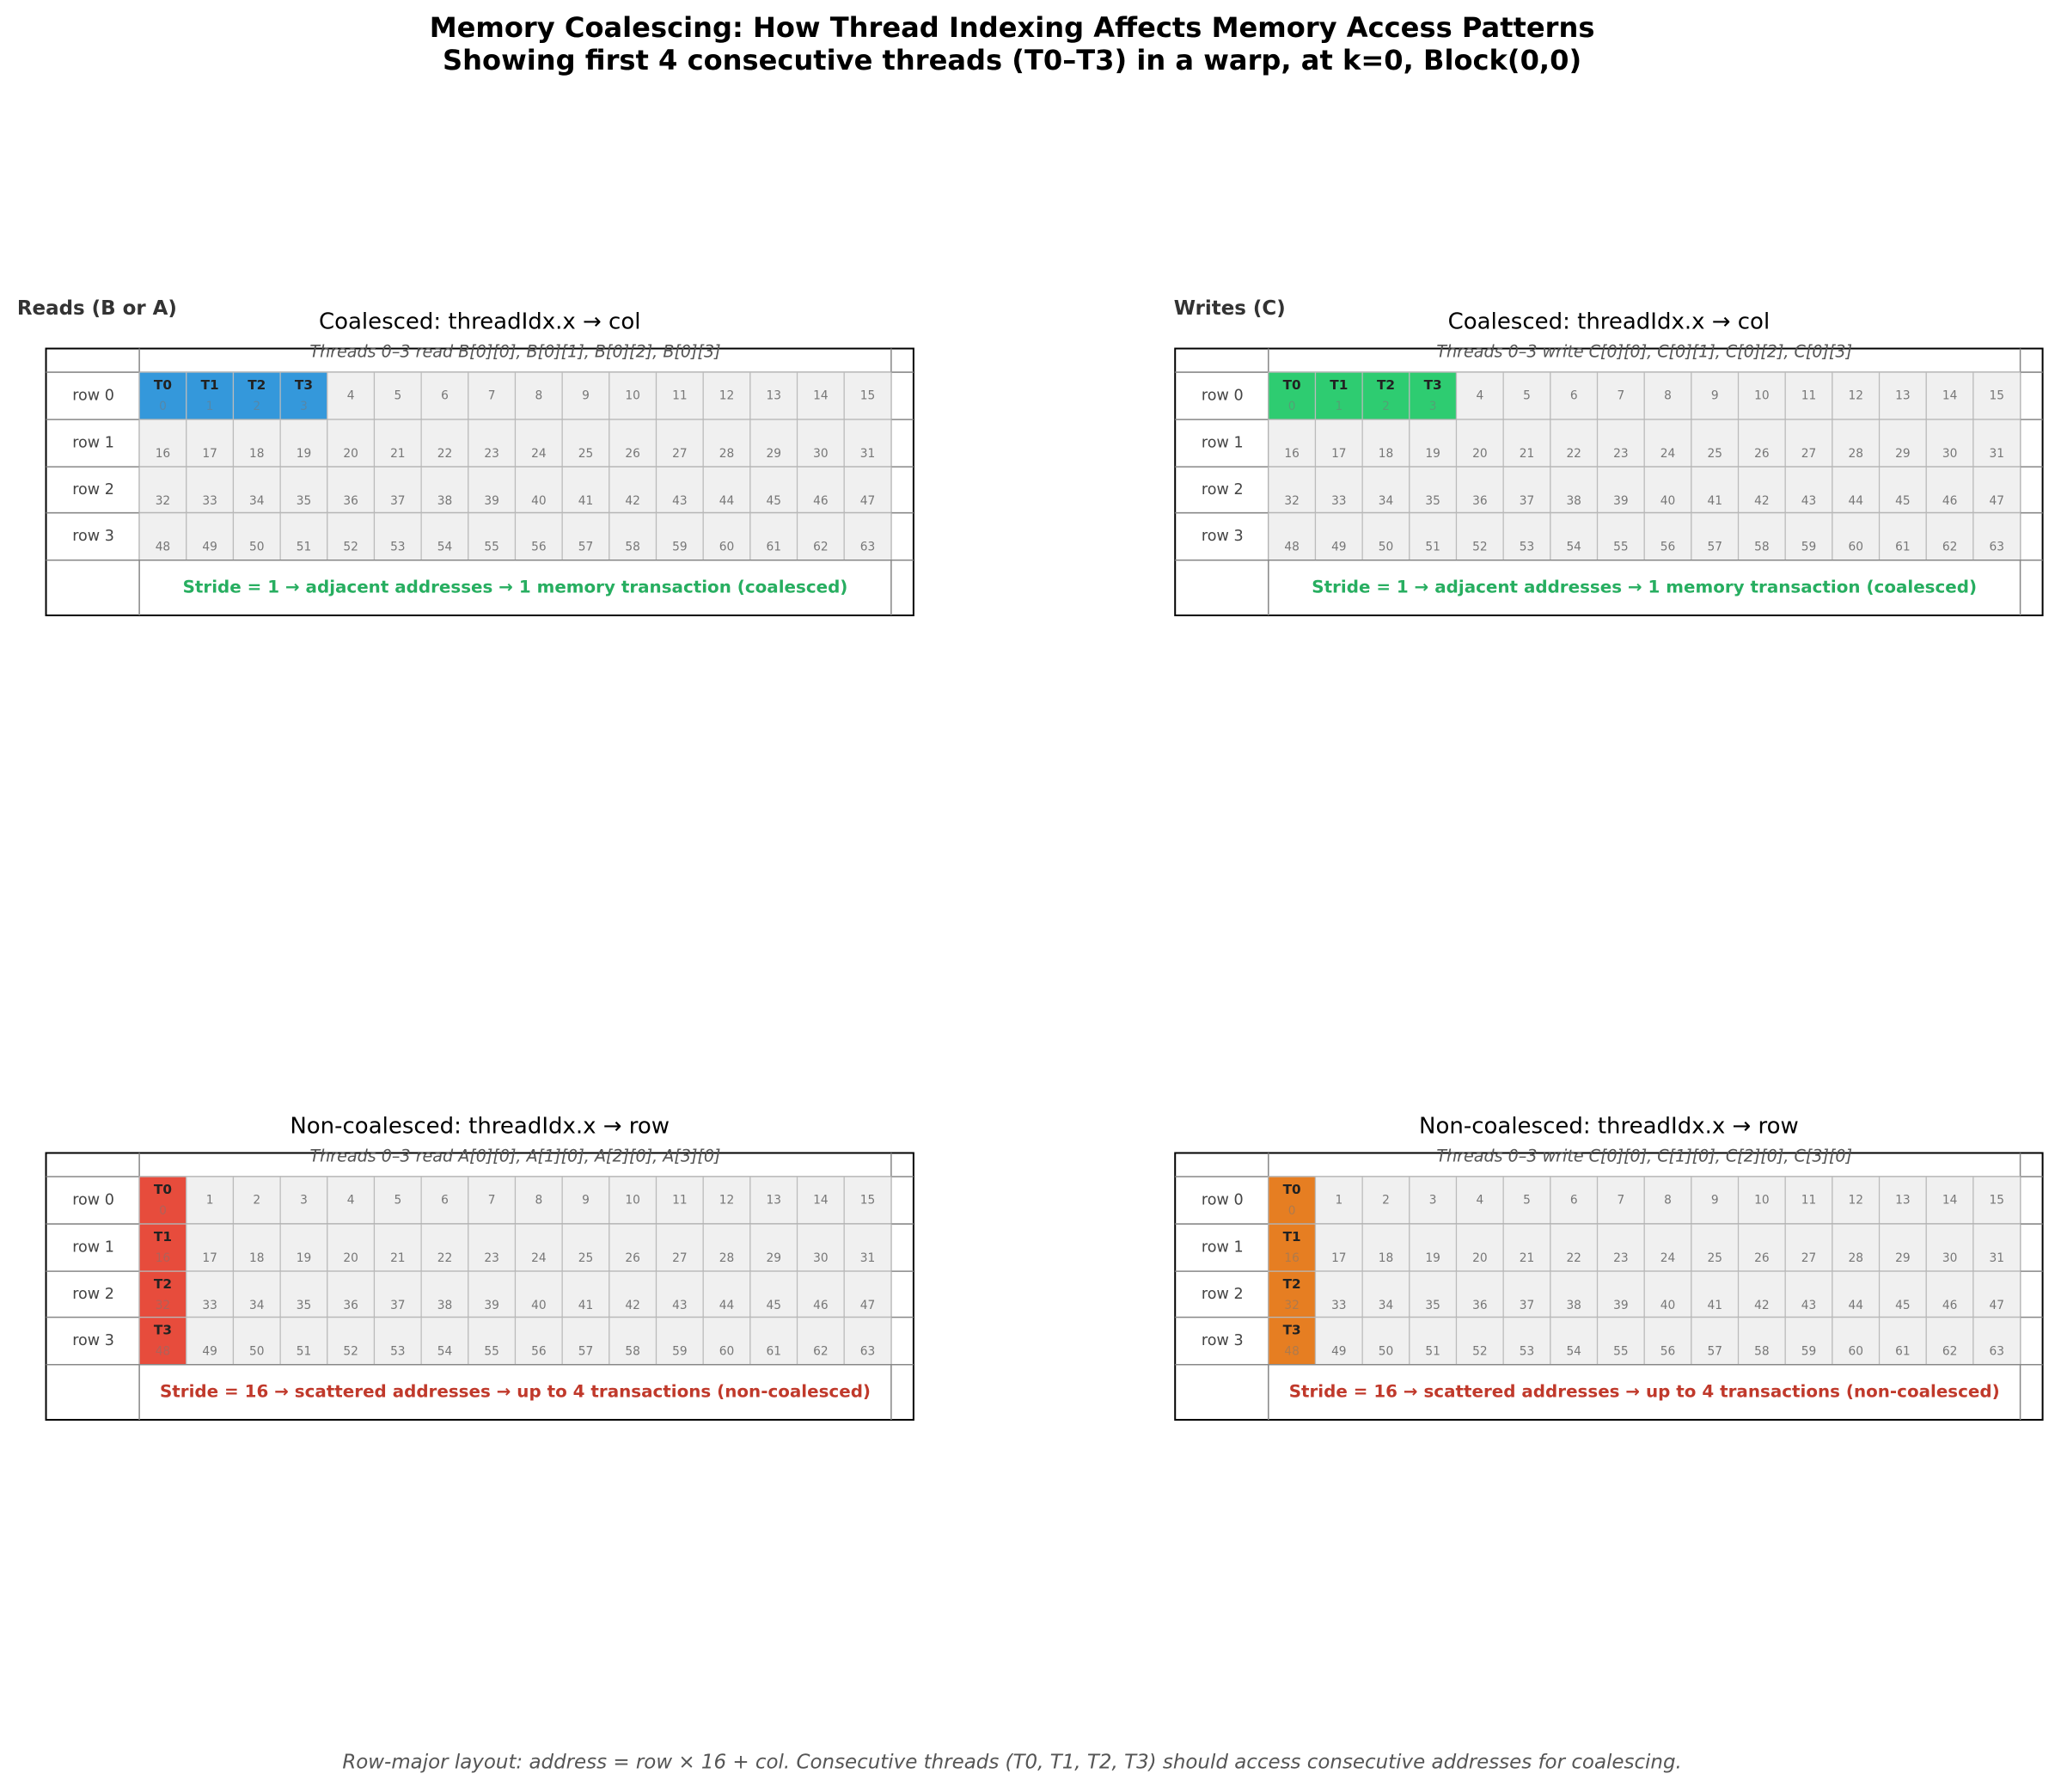 The width and height of the screenshot is (2061, 1792). I want to click on address: 14, so click(1950, 1201).